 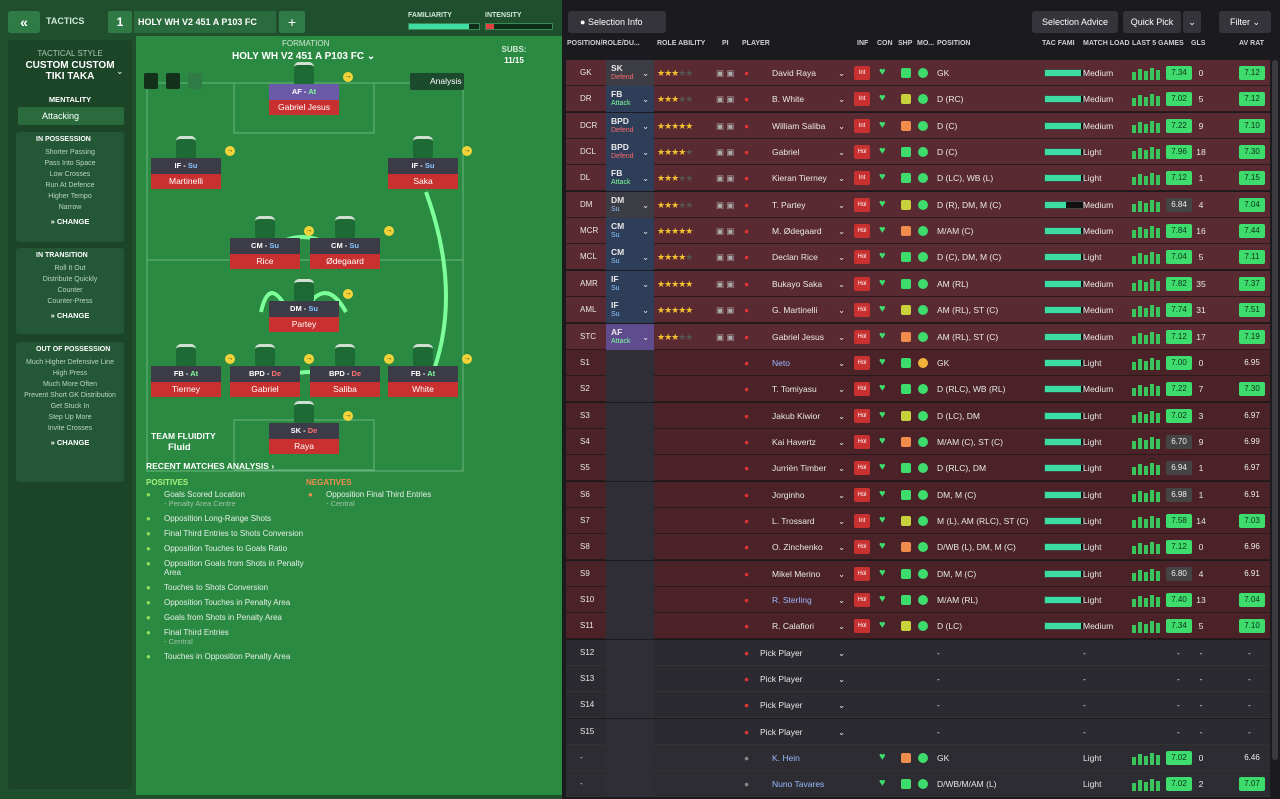 What do you see at coordinates (799, 468) in the screenshot?
I see `player-name-cell: Jurriën Timber` at bounding box center [799, 468].